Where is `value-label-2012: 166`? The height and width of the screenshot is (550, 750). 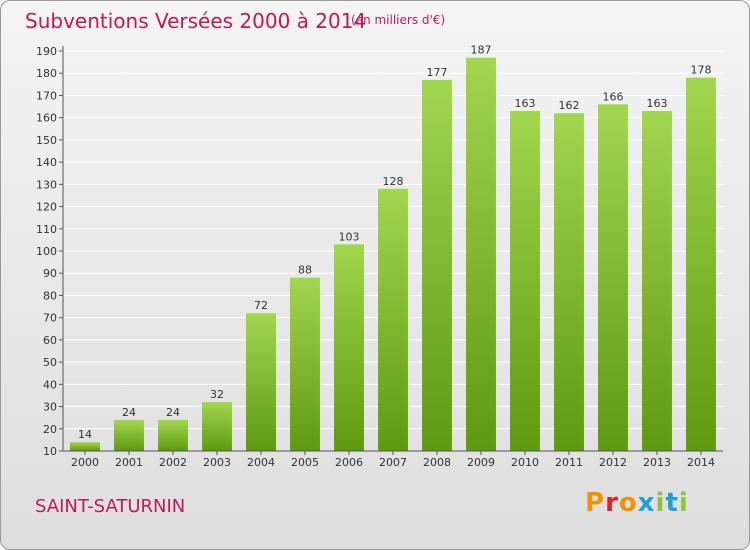
value-label-2012: 166 is located at coordinates (613, 96).